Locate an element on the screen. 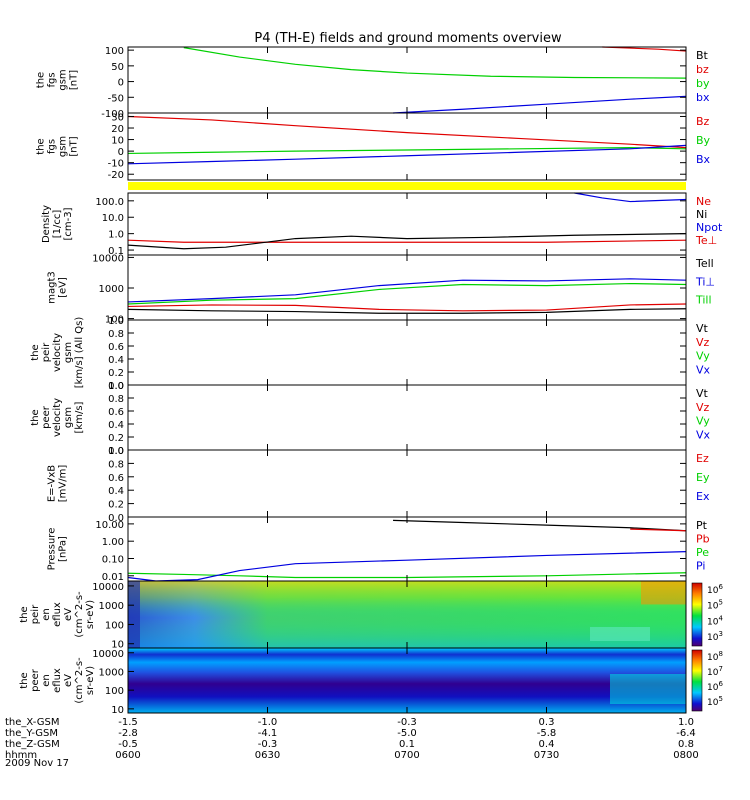  y-axis-label: Density is located at coordinates (46, 224).